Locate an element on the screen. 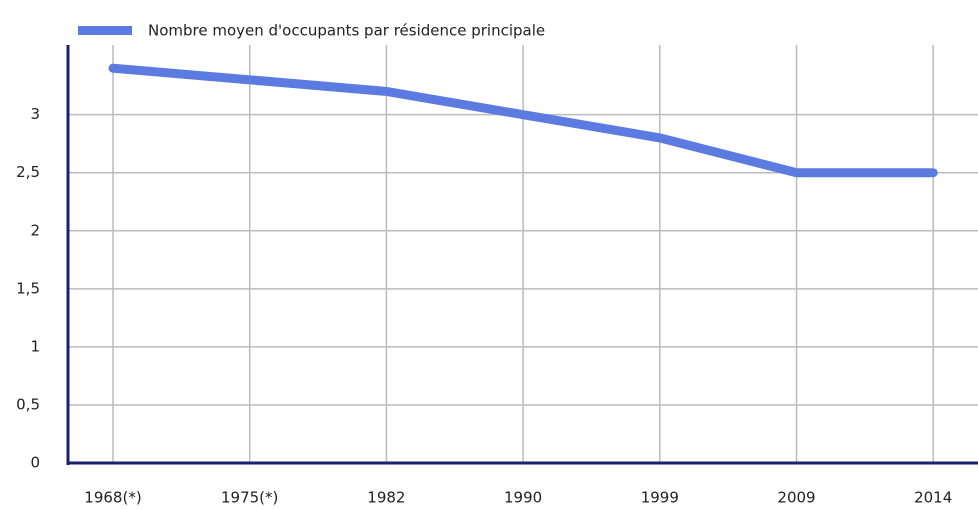  y-tick-label: 0,5 is located at coordinates (28, 404).